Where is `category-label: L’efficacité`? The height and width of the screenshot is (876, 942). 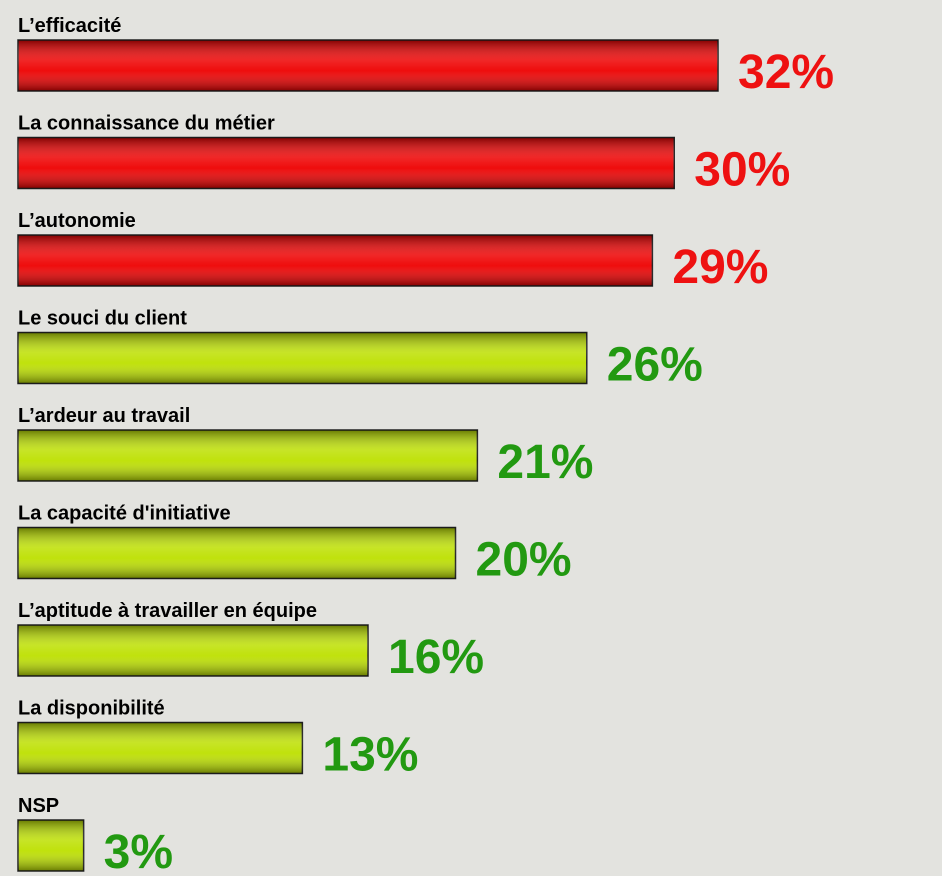 category-label: L’efficacité is located at coordinates (69, 26).